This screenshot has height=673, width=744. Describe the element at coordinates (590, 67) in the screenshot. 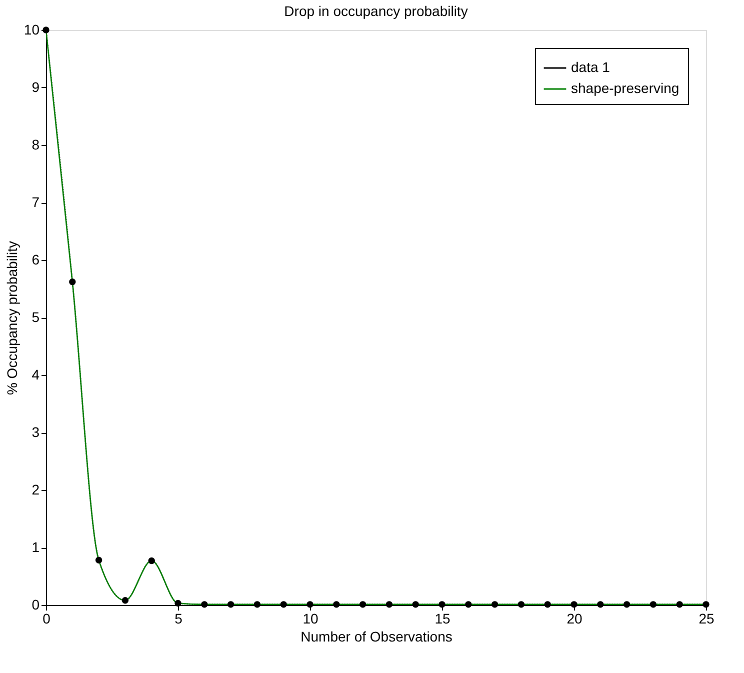

I see `legend-label: data 1` at that location.